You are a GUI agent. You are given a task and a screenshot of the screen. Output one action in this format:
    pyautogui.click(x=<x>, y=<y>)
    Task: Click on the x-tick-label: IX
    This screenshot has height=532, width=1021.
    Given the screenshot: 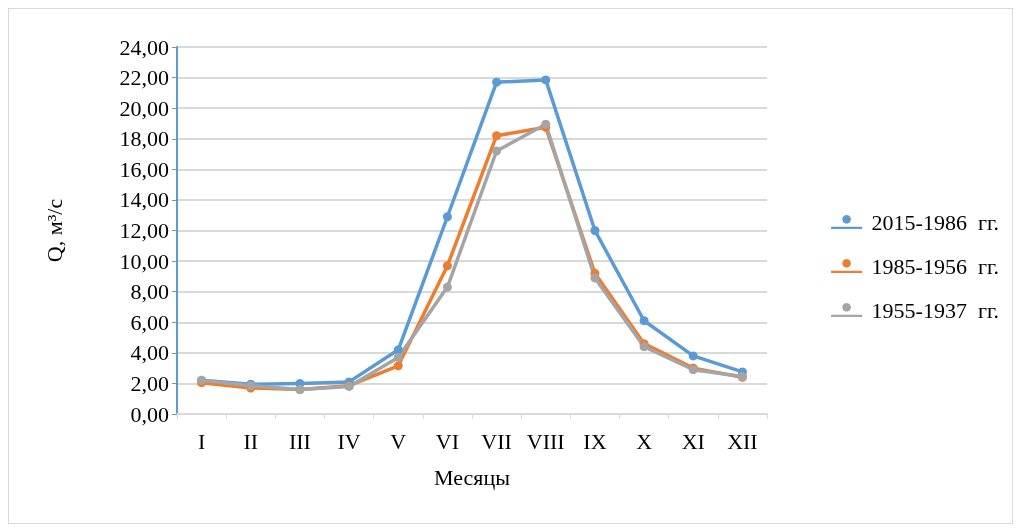 What is the action you would take?
    pyautogui.click(x=595, y=441)
    